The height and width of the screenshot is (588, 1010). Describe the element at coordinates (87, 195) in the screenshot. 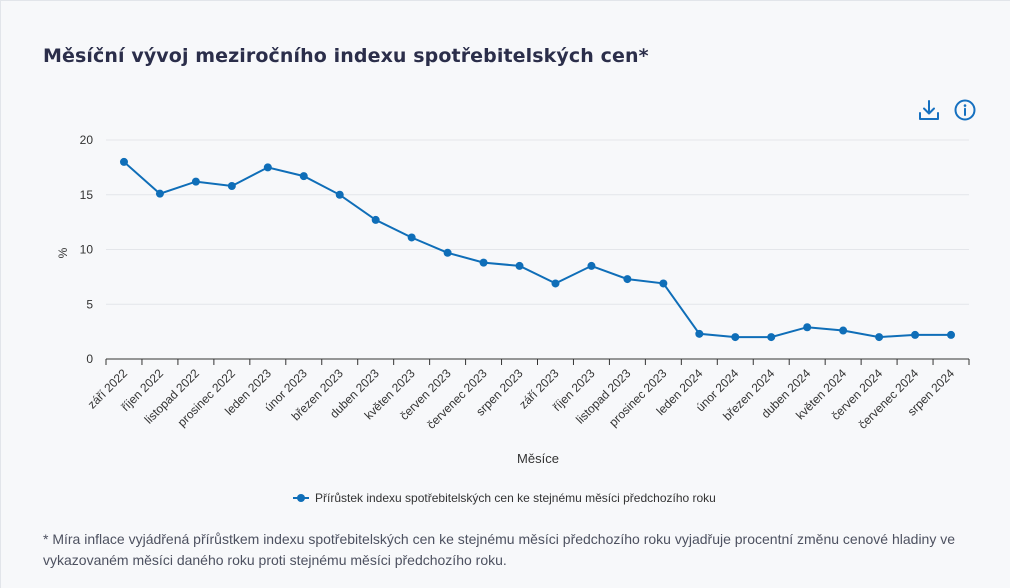

I see `y-tick-label: 15` at that location.